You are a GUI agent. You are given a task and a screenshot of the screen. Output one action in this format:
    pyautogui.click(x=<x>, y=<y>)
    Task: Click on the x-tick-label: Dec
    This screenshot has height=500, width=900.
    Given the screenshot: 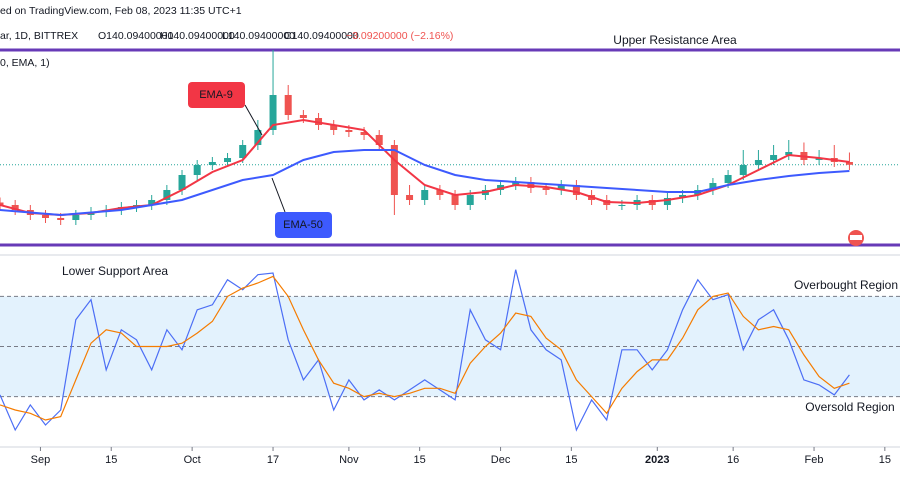 What is the action you would take?
    pyautogui.click(x=501, y=460)
    